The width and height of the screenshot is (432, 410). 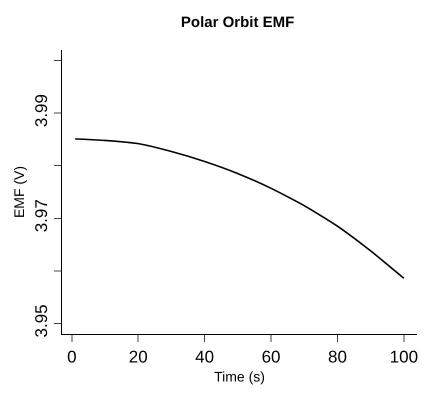 I want to click on x-tick-label: 40, so click(x=204, y=356).